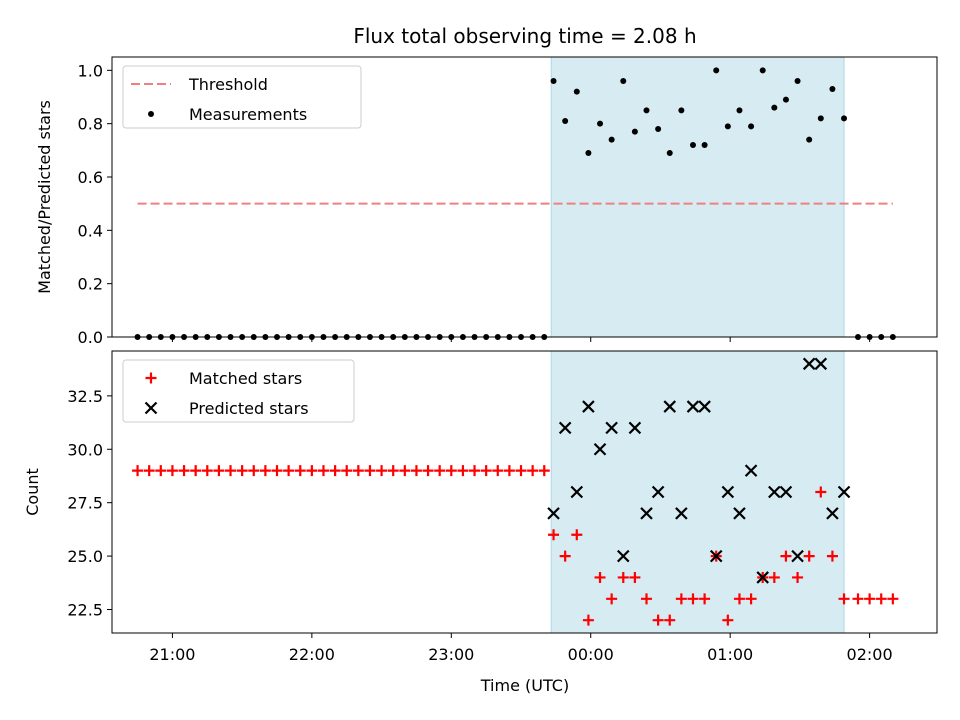 This screenshot has height=720, width=960. I want to click on y-tick-label: 1.0, so click(90, 70).